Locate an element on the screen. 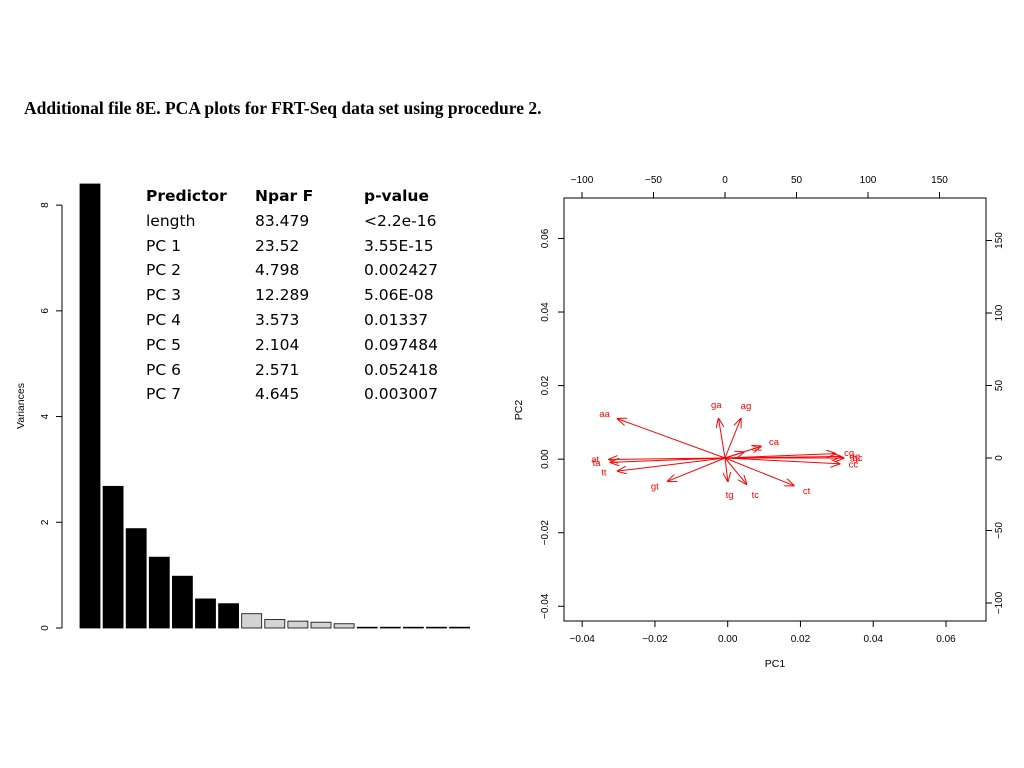  table-row: PC 5 2.104 0.097484 is located at coordinates (298, 345).